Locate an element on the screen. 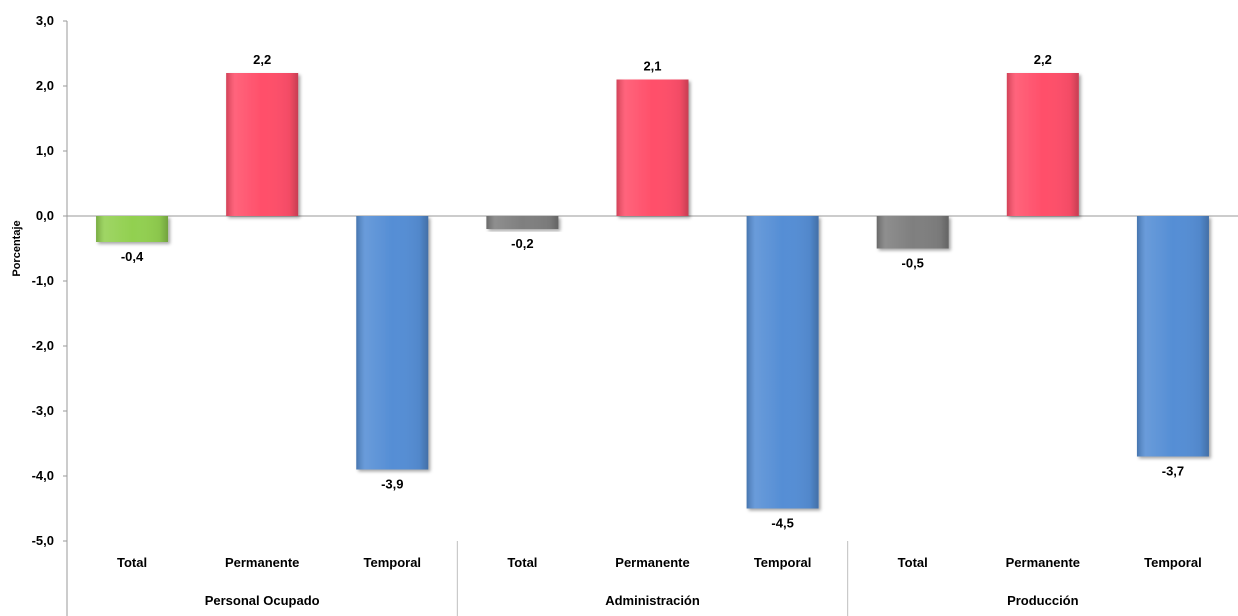 The image size is (1238, 616). y-tick-label: -4,0 is located at coordinates (43, 475).